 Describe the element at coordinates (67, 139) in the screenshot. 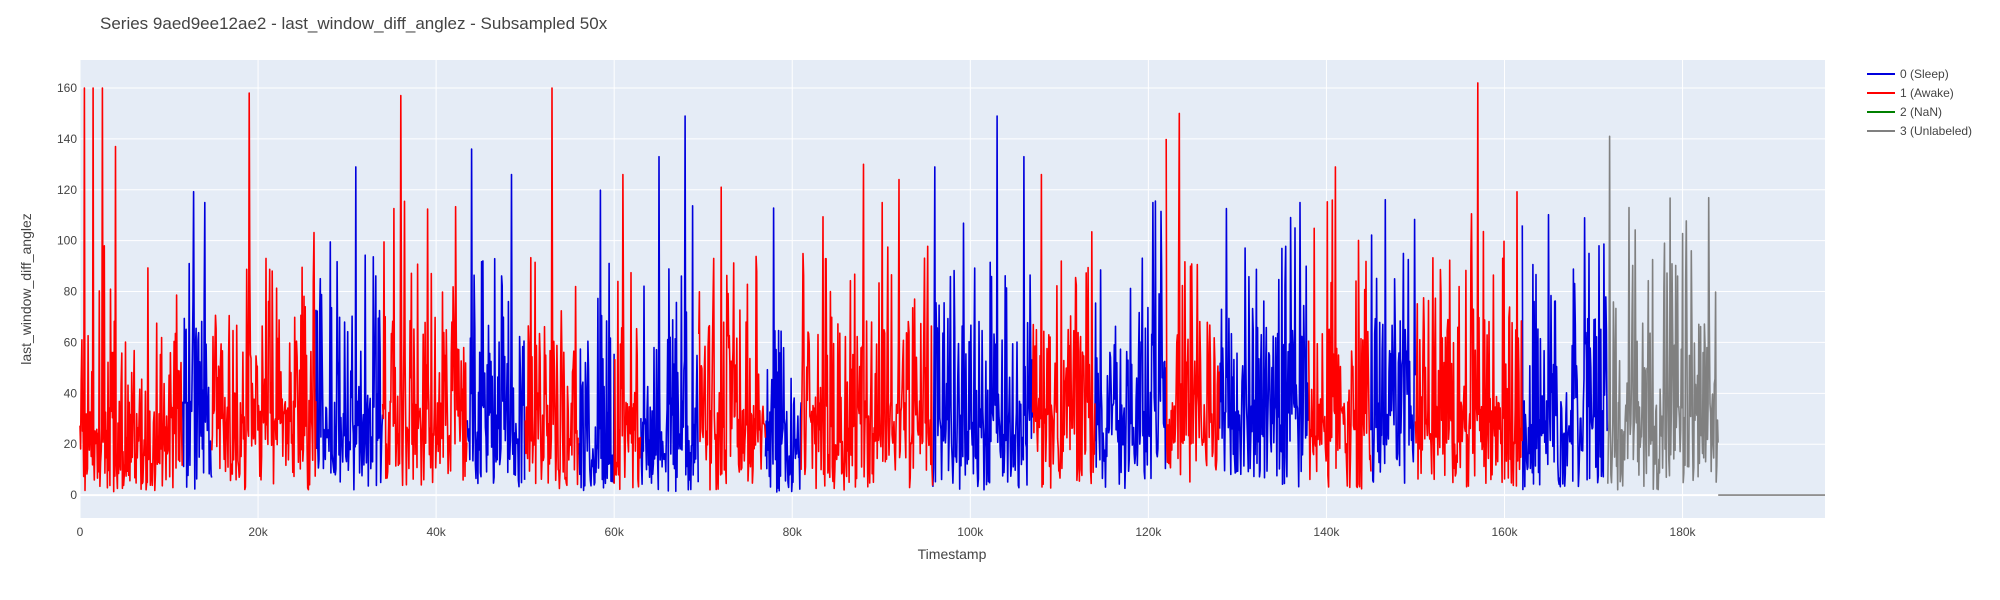

I see `y-tick-label: 140` at that location.